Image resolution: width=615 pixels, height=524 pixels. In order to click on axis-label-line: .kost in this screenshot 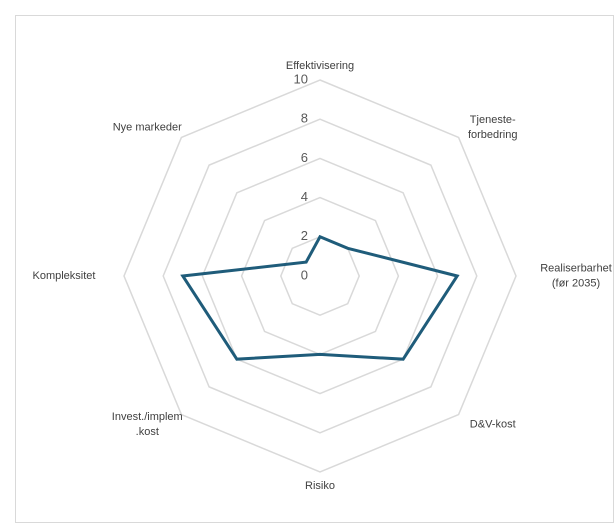, I will do `click(147, 432)`.